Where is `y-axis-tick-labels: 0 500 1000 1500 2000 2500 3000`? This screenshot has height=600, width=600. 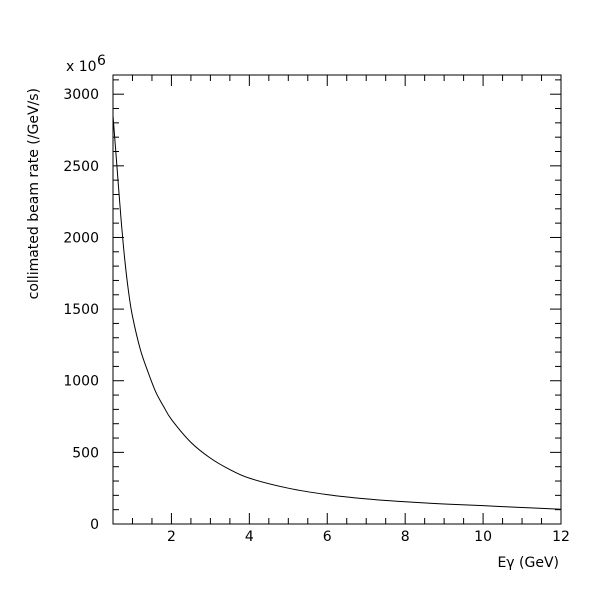 y-axis-tick-labels: 0 500 1000 1500 2000 2500 3000 is located at coordinates (81, 310).